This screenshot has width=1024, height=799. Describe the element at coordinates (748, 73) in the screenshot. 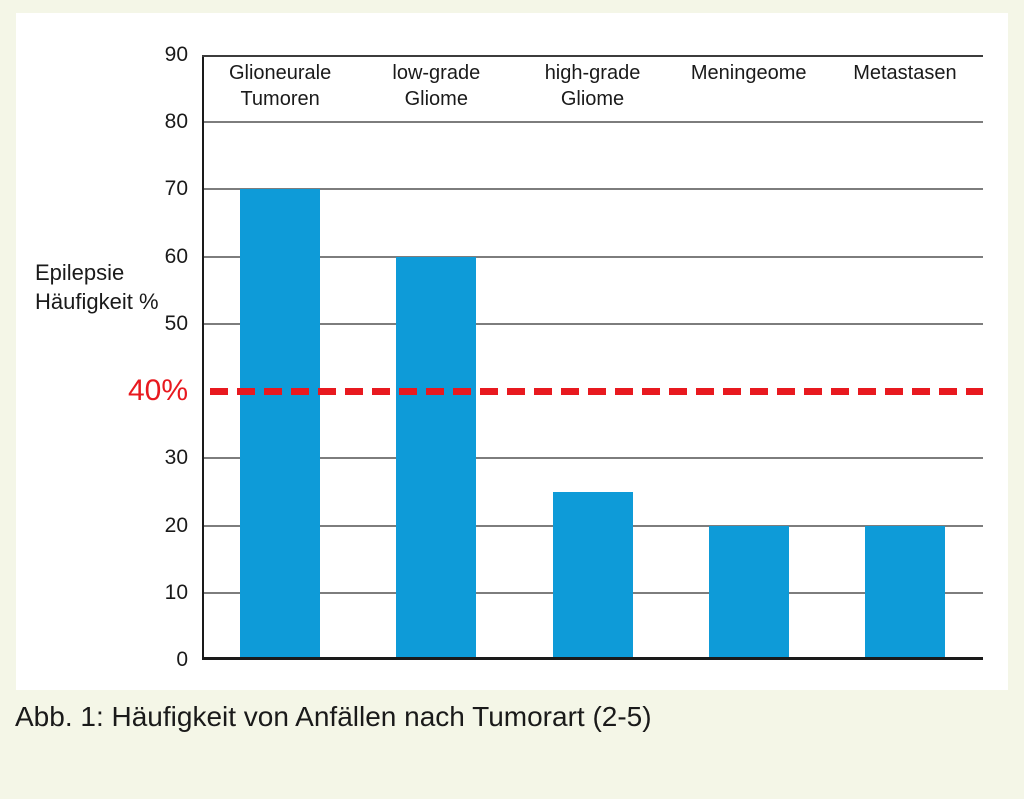

I see `category-label: Meningeome` at that location.